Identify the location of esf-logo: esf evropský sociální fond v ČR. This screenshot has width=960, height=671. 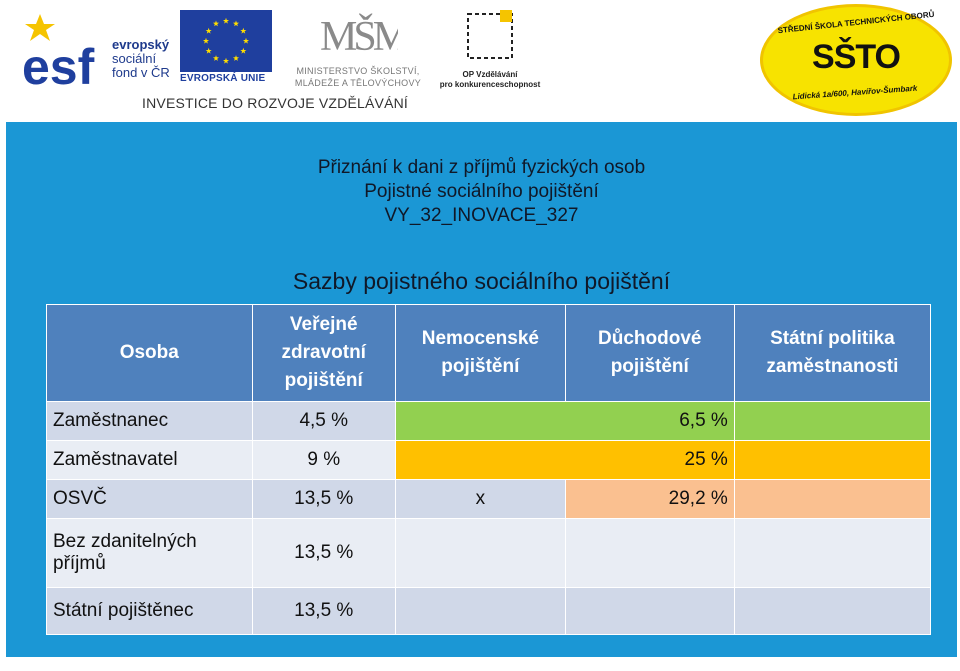
(100, 50).